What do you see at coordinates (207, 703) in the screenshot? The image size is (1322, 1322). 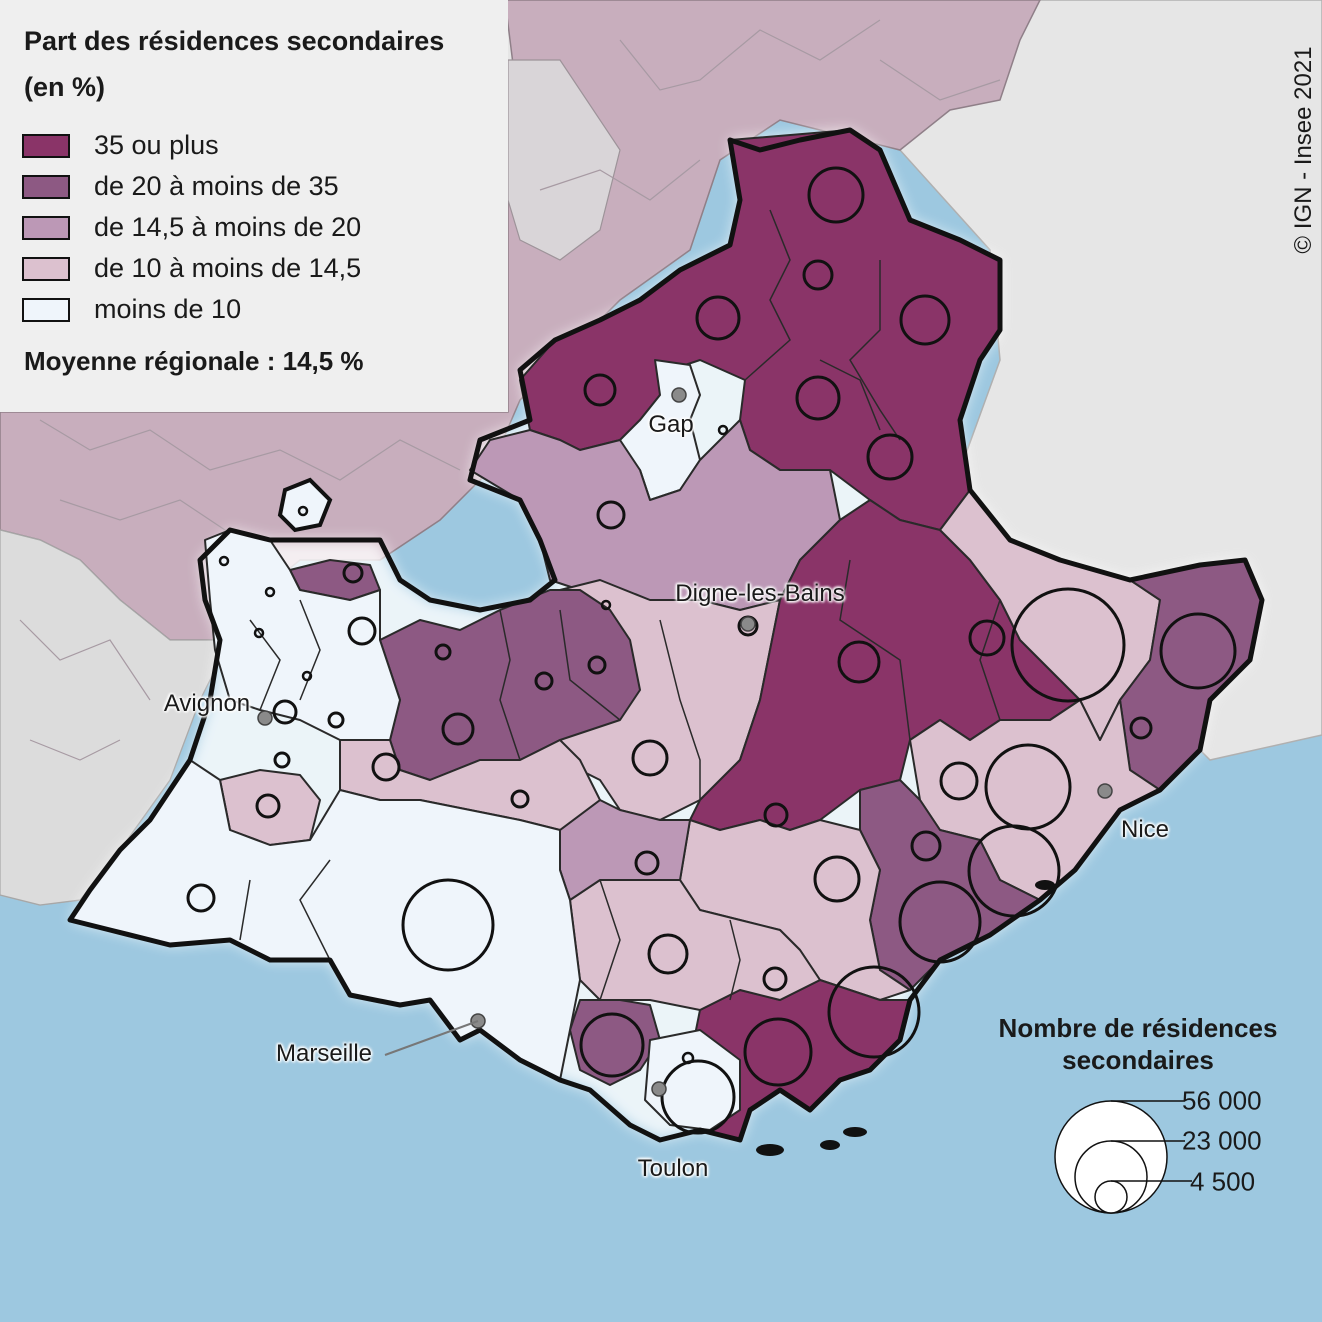 I see `city-label-avignon: Avignon` at bounding box center [207, 703].